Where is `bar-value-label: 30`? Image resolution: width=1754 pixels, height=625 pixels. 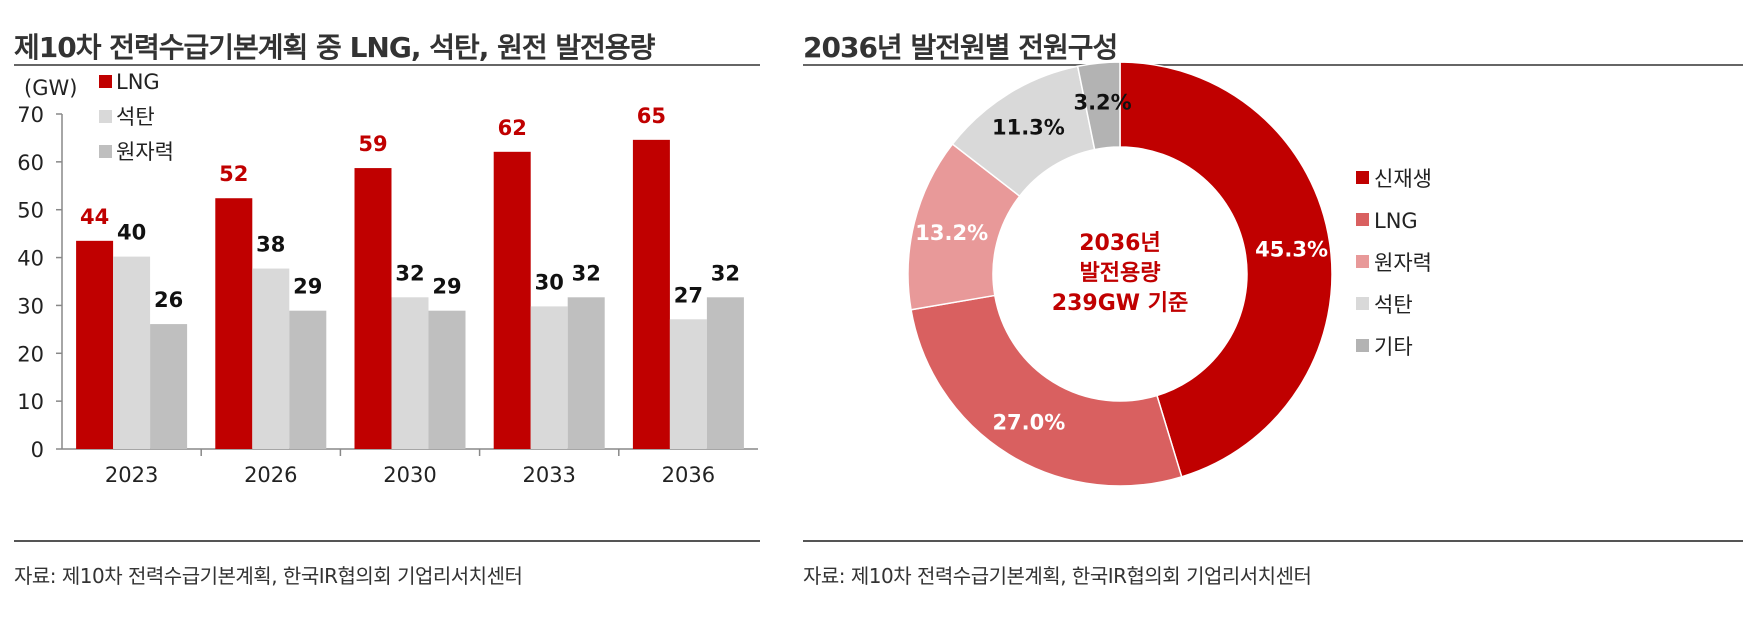 bar-value-label: 30 is located at coordinates (549, 282).